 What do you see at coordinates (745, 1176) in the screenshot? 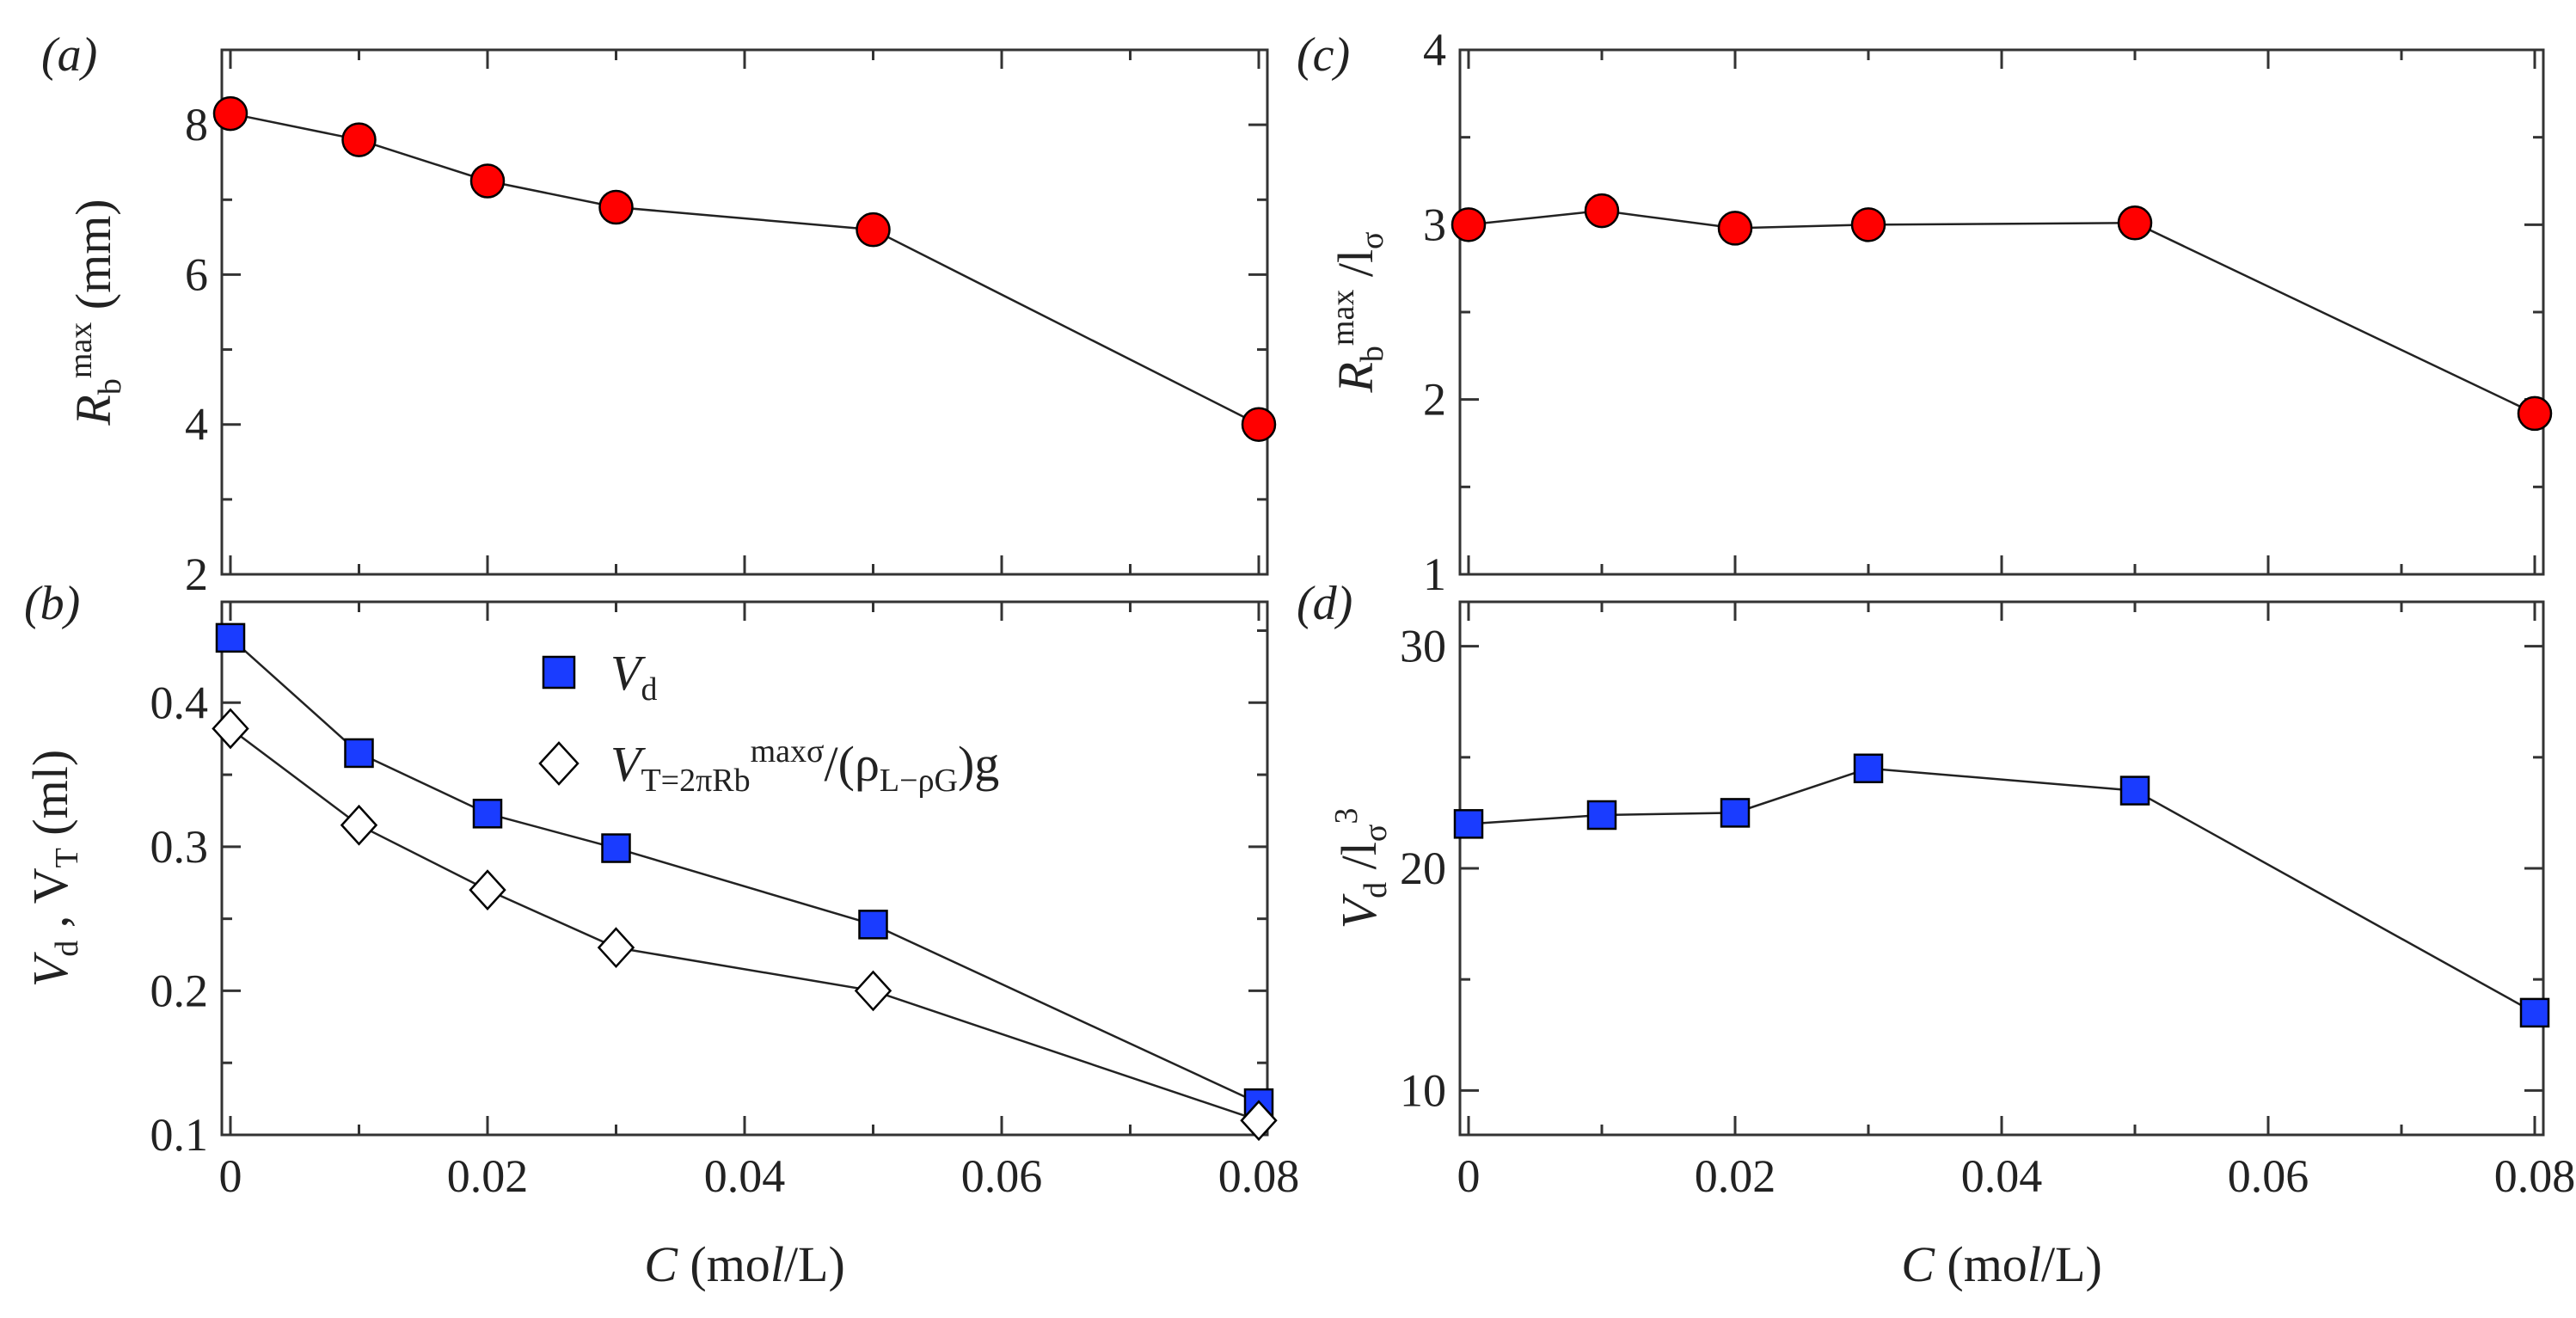
I see `x-tick-label-b-2: 0.04` at bounding box center [745, 1176].